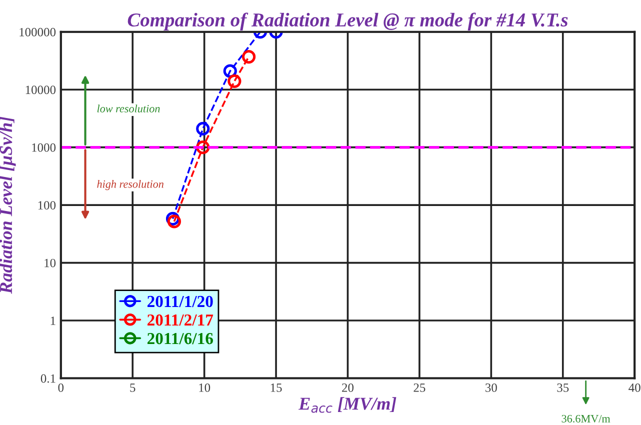 This screenshot has height=425, width=641. Describe the element at coordinates (128, 108) in the screenshot. I see `annotation: low resolution` at that location.